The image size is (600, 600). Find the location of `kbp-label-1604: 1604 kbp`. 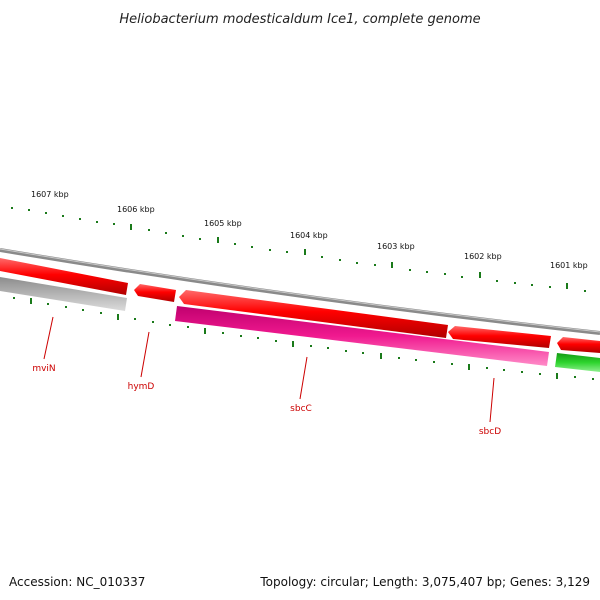

kbp-label-1604: 1604 kbp is located at coordinates (309, 235).